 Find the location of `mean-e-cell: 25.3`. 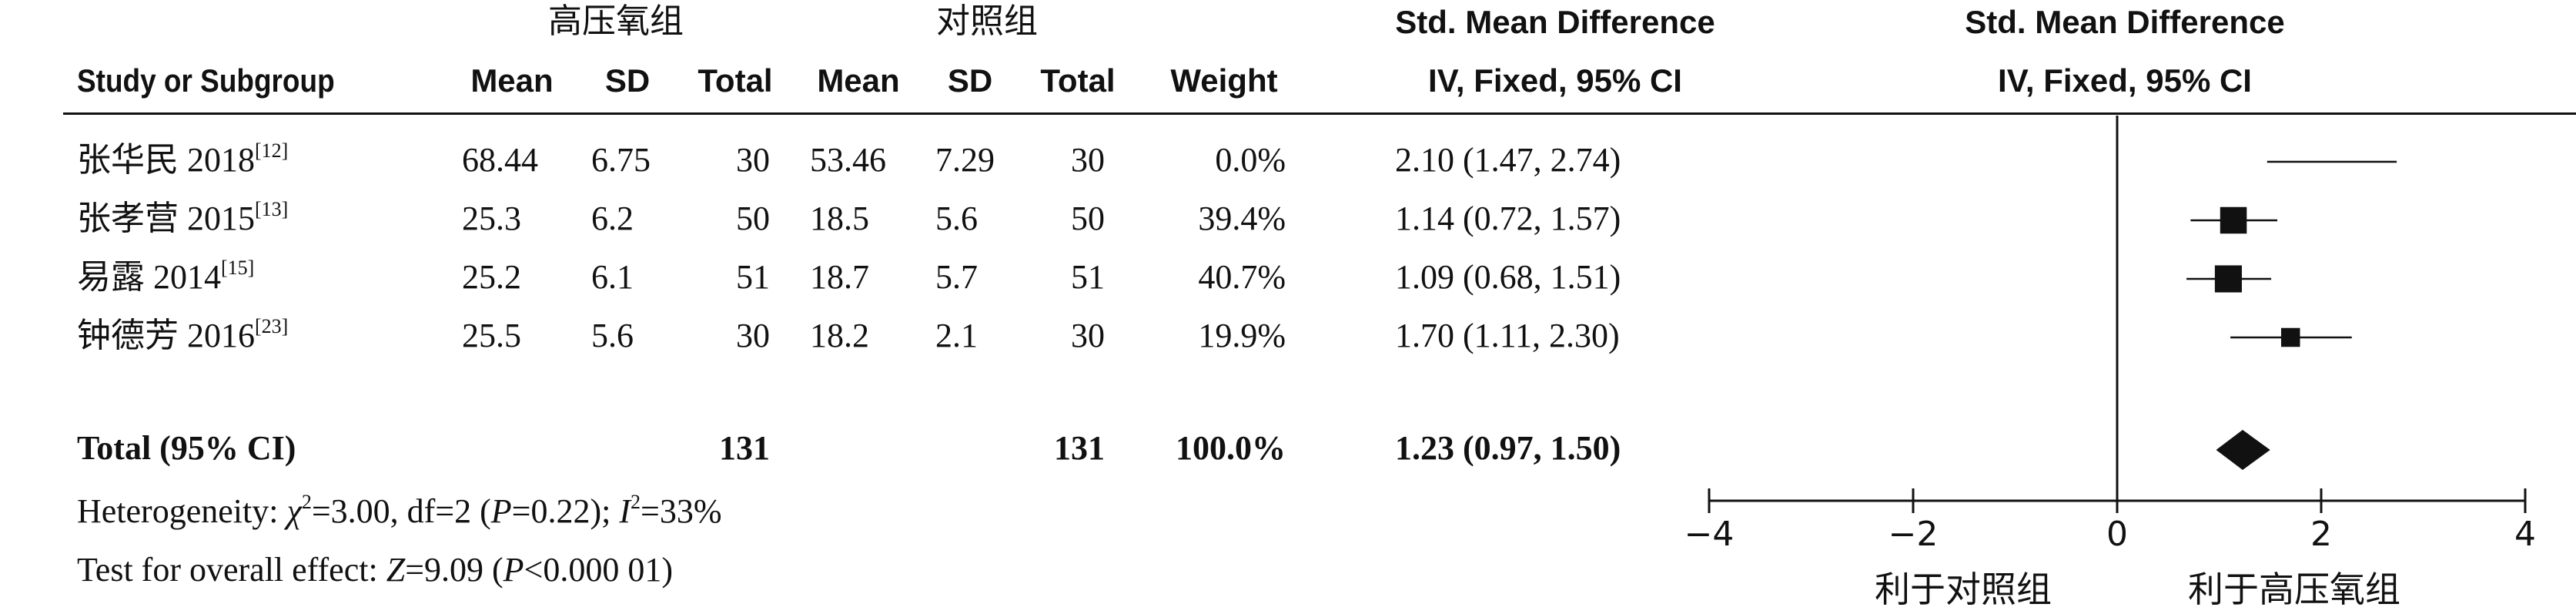

mean-e-cell: 25.3 is located at coordinates (492, 218).